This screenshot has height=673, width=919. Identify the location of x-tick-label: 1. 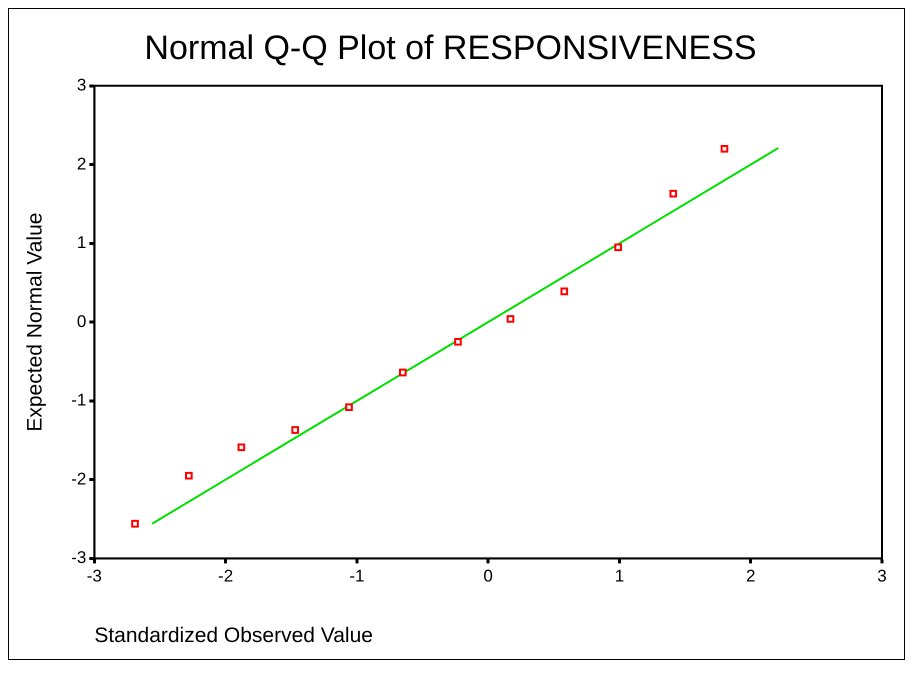
(619, 576).